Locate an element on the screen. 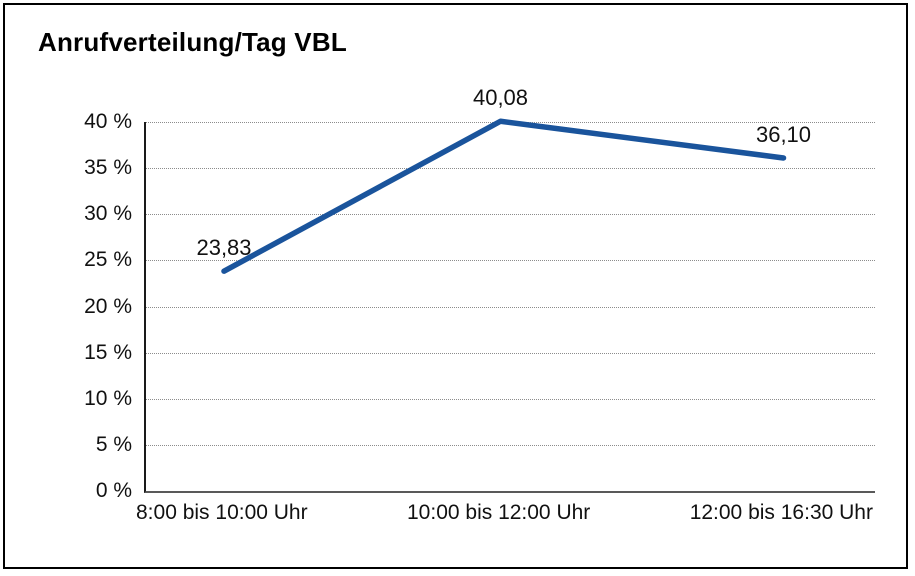 The height and width of the screenshot is (576, 915). y-tick-label-25: 25 % is located at coordinates (108, 260).